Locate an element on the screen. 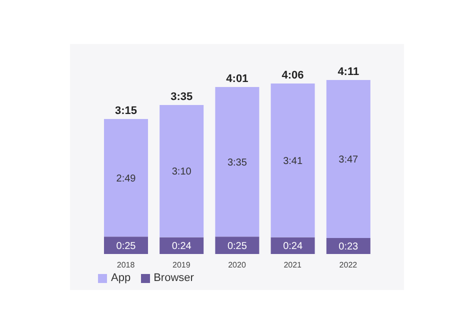 This screenshot has height=334, width=474. total-label: 4:06 is located at coordinates (293, 75).